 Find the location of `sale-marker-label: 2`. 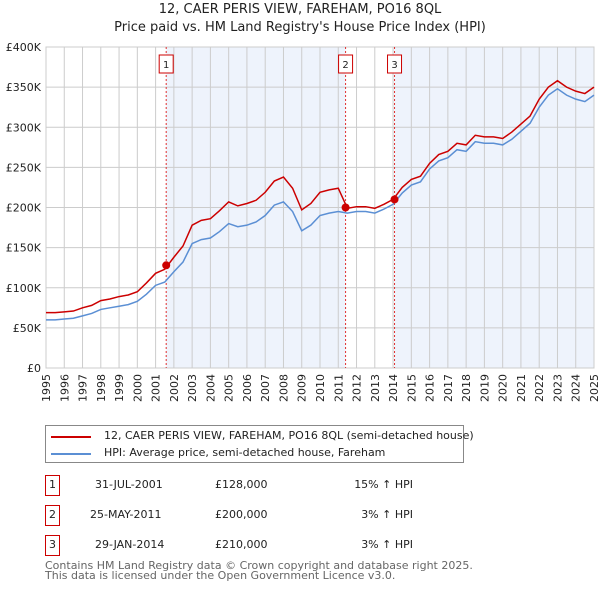

sale-marker-label: 2 is located at coordinates (345, 65).